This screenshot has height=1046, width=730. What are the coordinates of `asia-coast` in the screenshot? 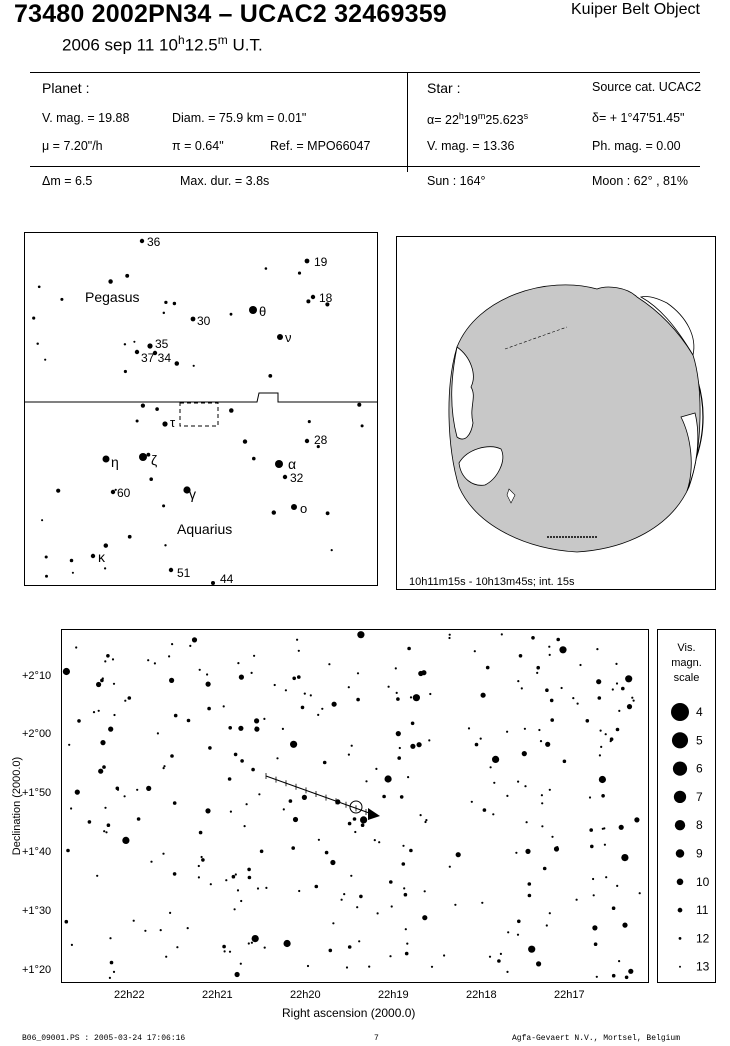 It's located at (462, 393).